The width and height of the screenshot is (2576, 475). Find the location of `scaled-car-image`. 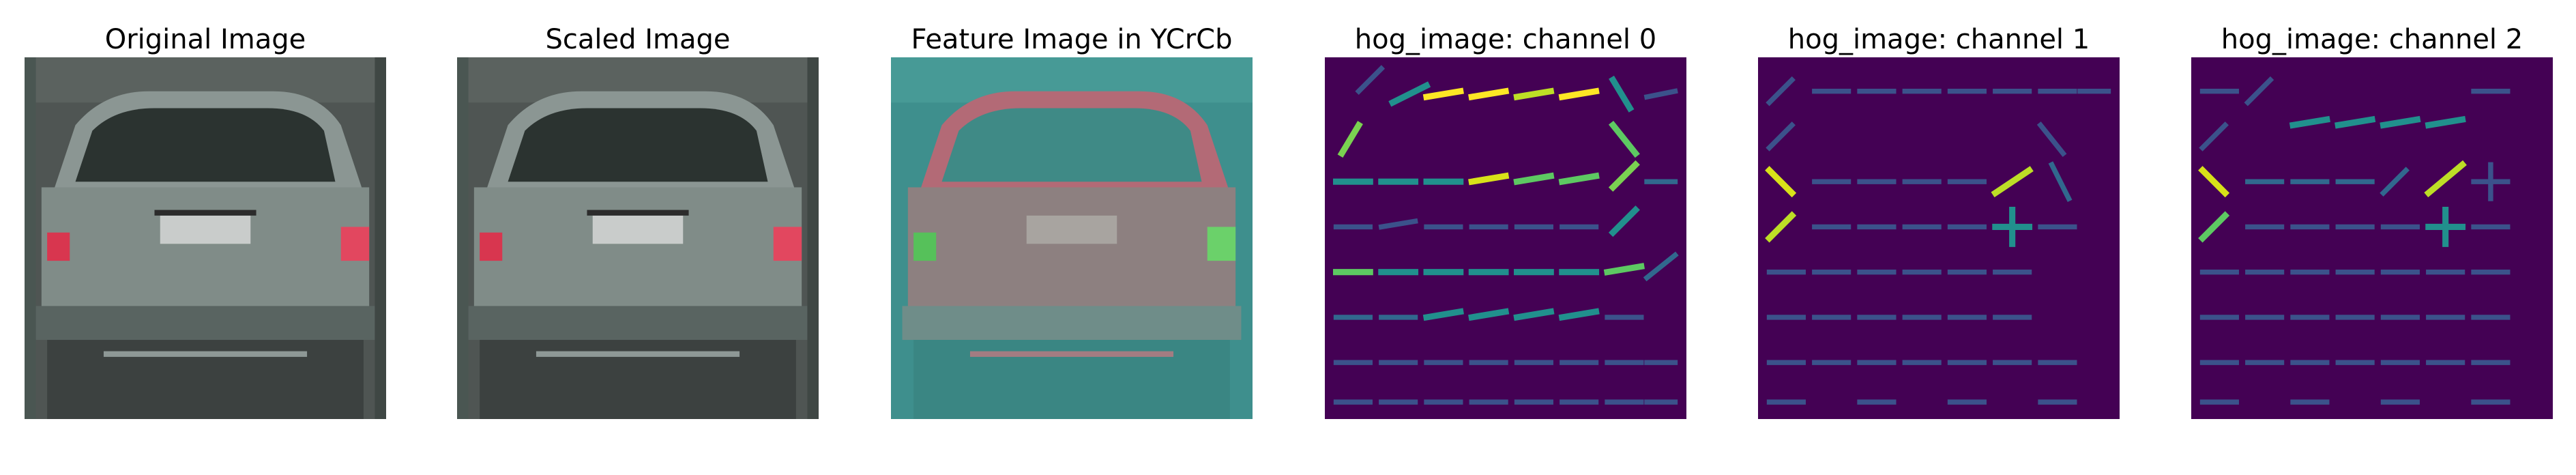

scaled-car-image is located at coordinates (638, 238).